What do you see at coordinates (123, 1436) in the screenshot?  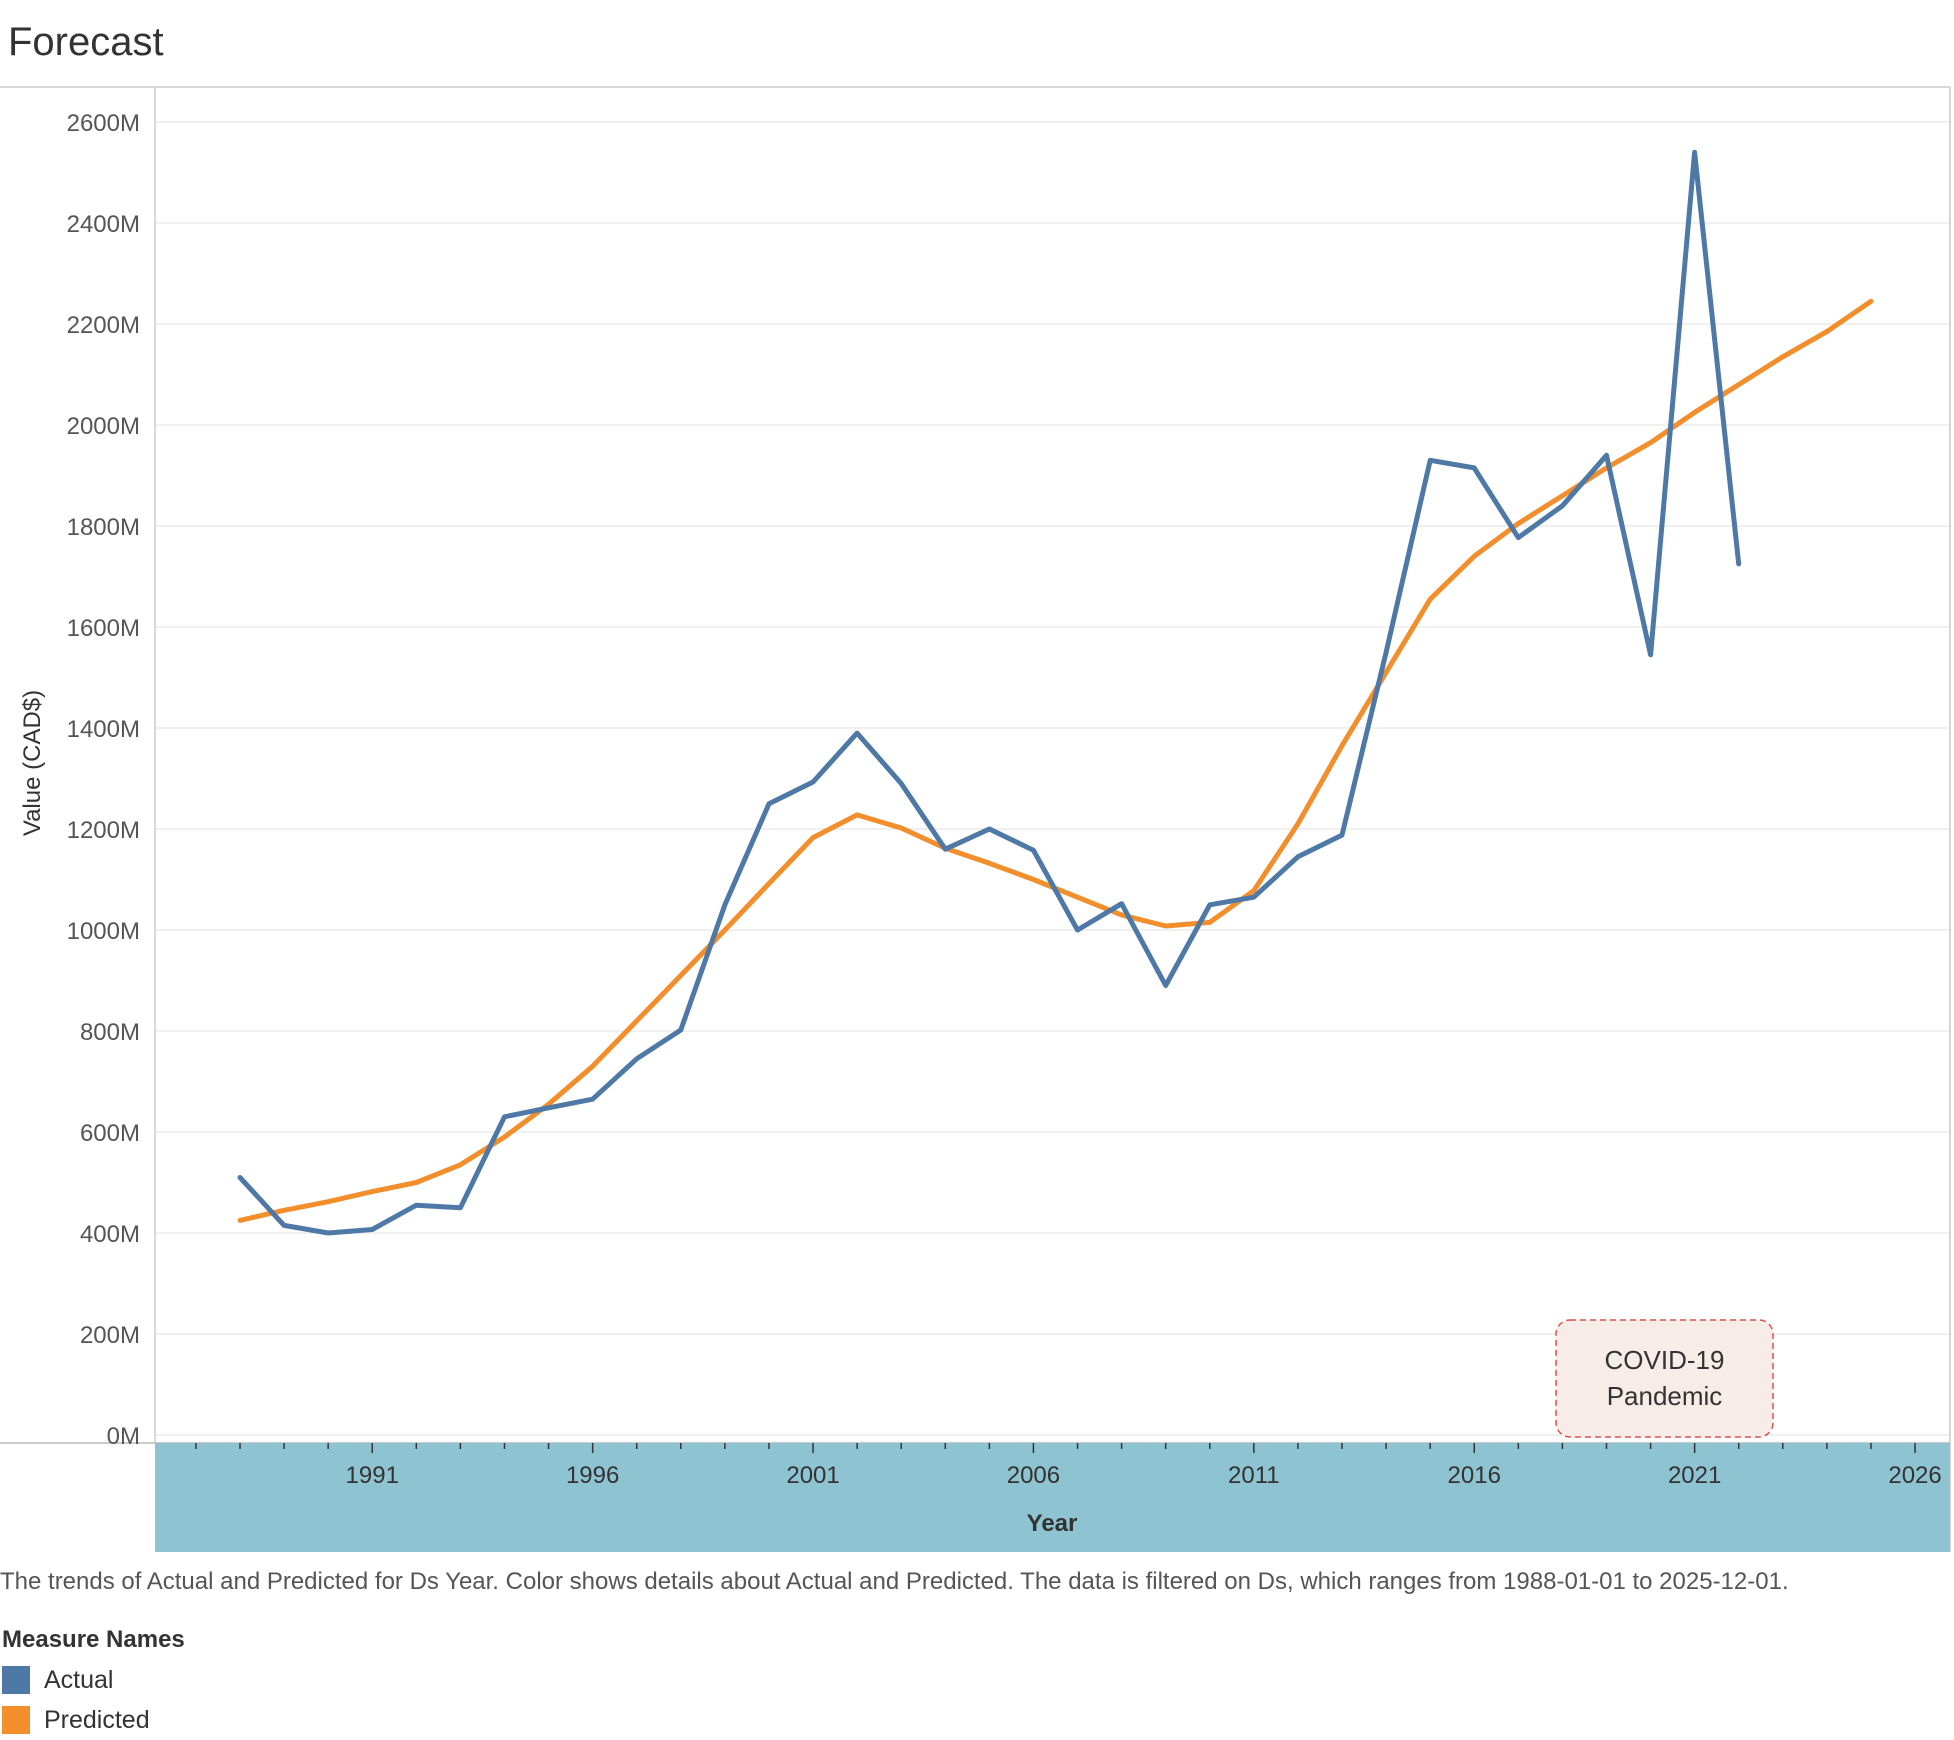 I see `y-tick-label: 0M` at bounding box center [123, 1436].